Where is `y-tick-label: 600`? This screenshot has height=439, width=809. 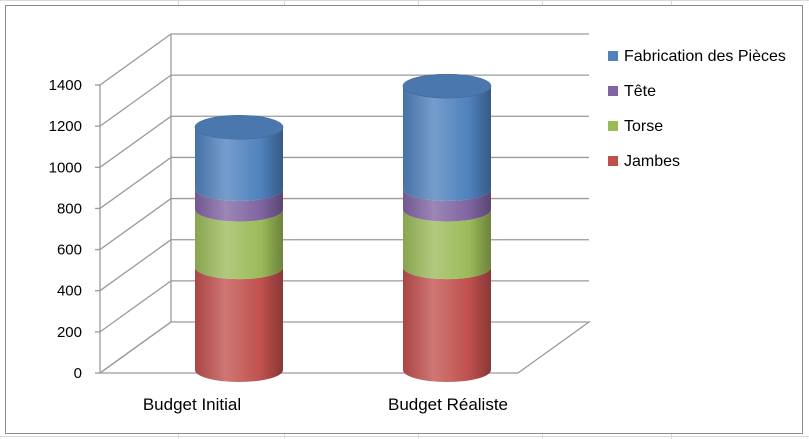
y-tick-label: 600 is located at coordinates (69, 250).